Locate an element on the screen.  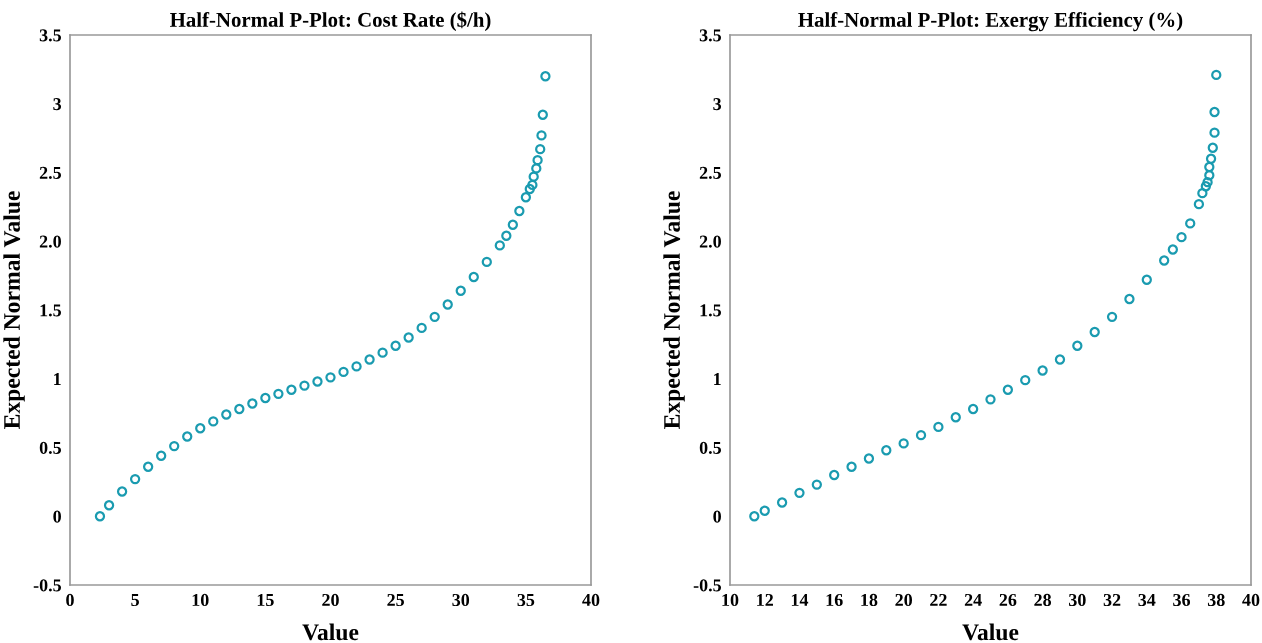
x-tick-label: 18 is located at coordinates (869, 600).